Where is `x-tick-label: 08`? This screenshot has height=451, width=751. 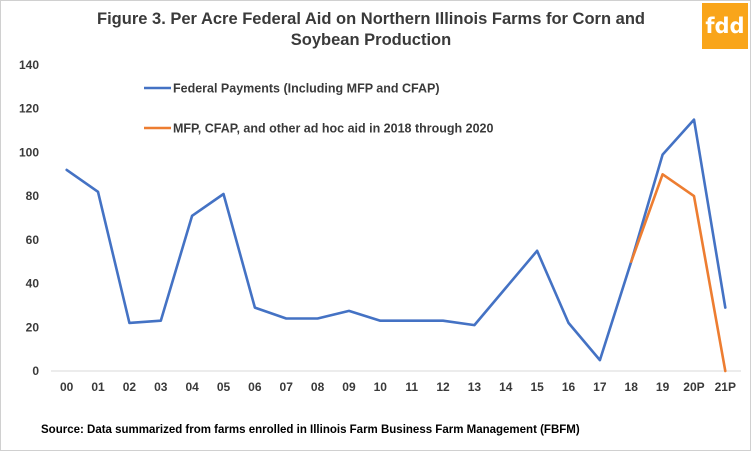
x-tick-label: 08 is located at coordinates (318, 387).